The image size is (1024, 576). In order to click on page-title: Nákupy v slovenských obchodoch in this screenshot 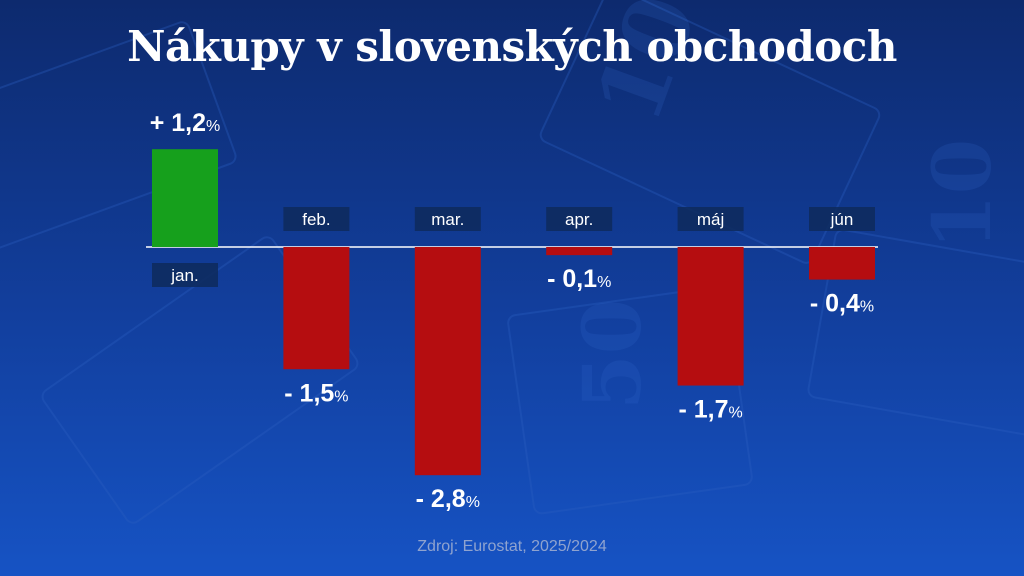, I will do `click(512, 46)`.